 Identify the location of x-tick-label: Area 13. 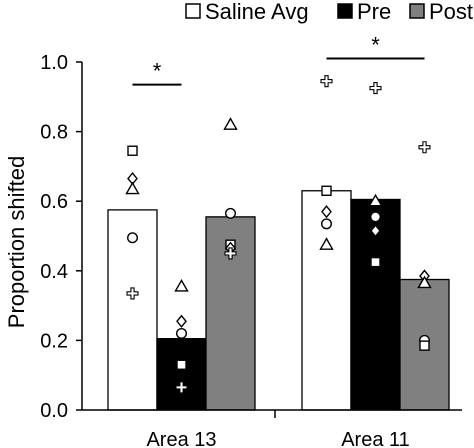
(181, 438).